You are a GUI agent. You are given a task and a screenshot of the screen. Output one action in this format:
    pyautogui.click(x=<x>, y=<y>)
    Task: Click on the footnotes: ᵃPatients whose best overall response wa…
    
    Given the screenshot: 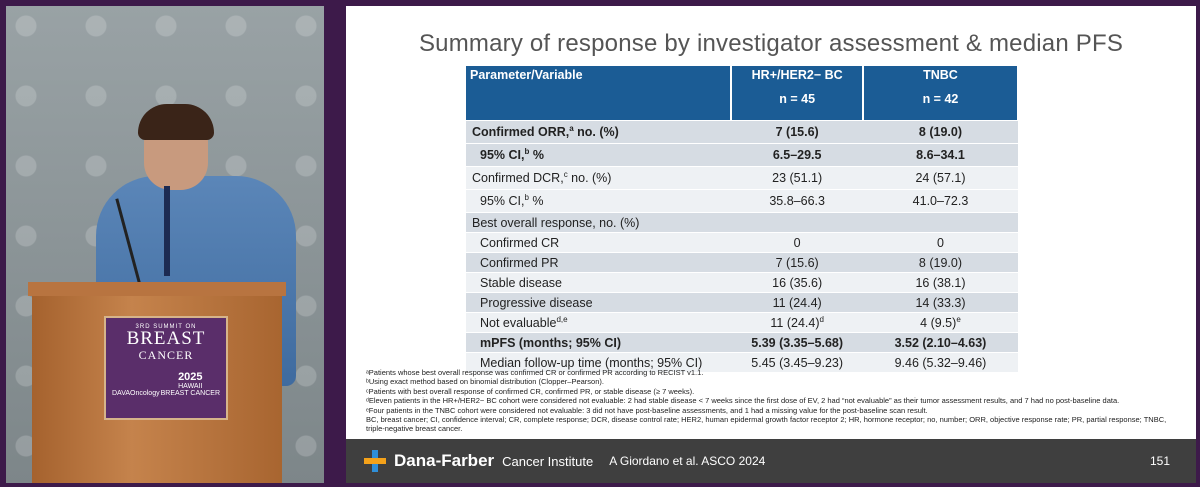 What is the action you would take?
    pyautogui.click(x=776, y=401)
    